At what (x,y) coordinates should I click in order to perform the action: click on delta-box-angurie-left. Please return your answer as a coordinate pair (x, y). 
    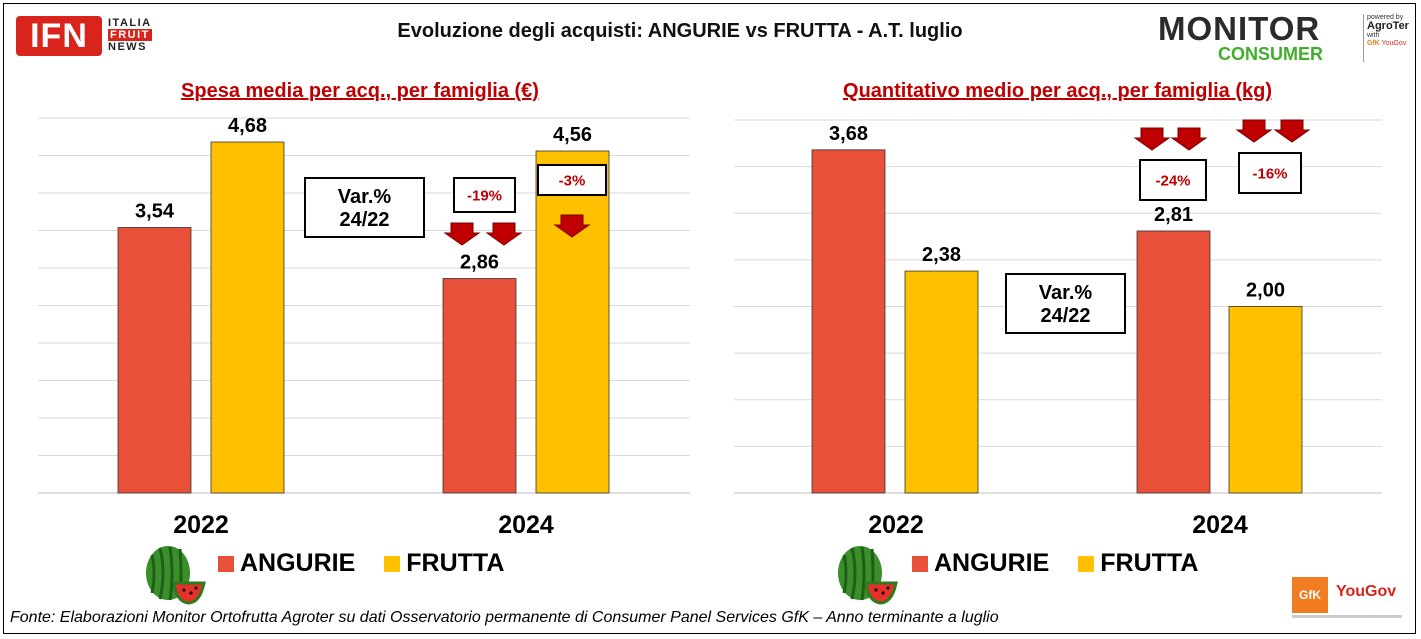
    Looking at the image, I should click on (484, 195).